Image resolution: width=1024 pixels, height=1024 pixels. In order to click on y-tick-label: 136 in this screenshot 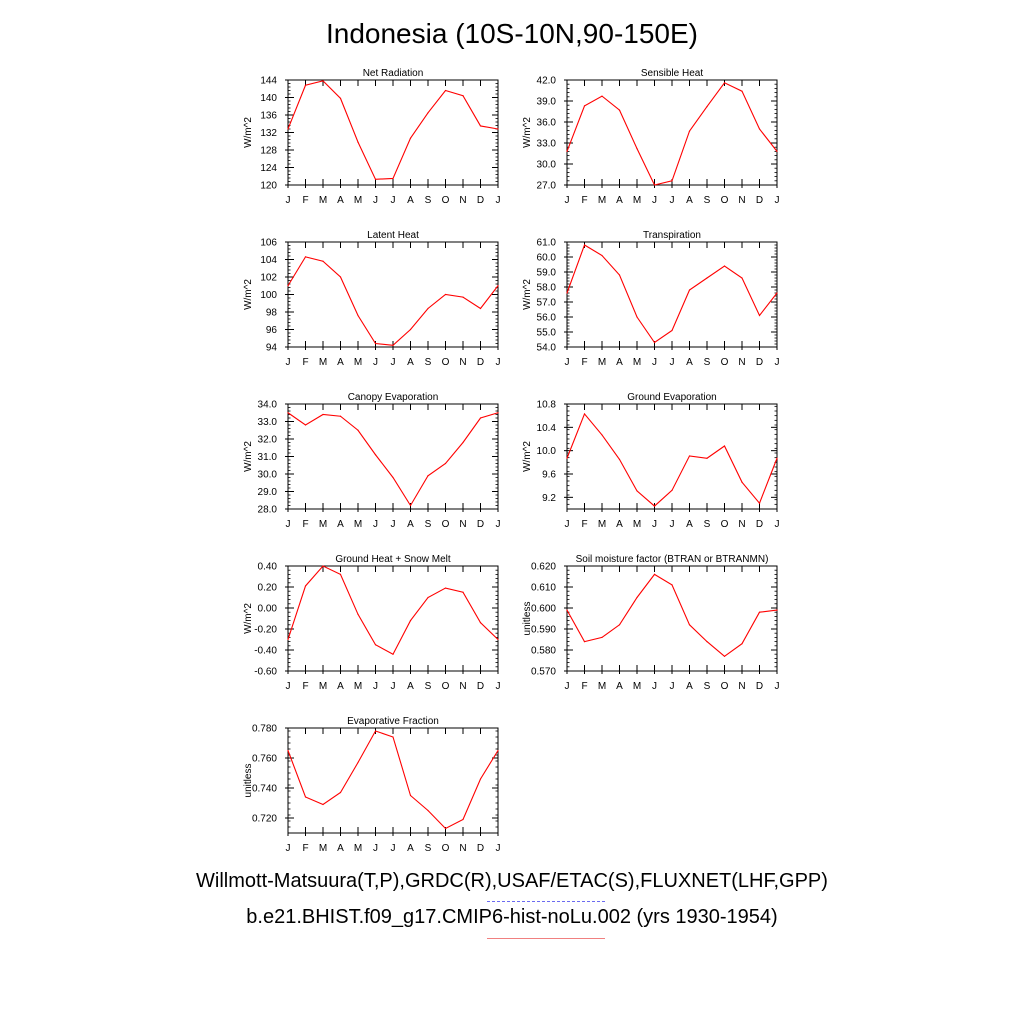, I will do `click(268, 116)`.